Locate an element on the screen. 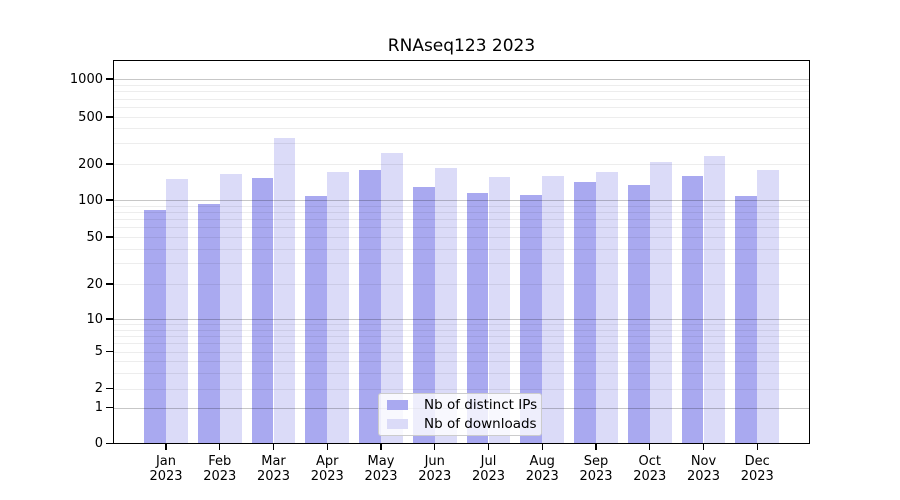 This screenshot has width=900, height=500. x-tick-label: Apr 2023 is located at coordinates (327, 469).